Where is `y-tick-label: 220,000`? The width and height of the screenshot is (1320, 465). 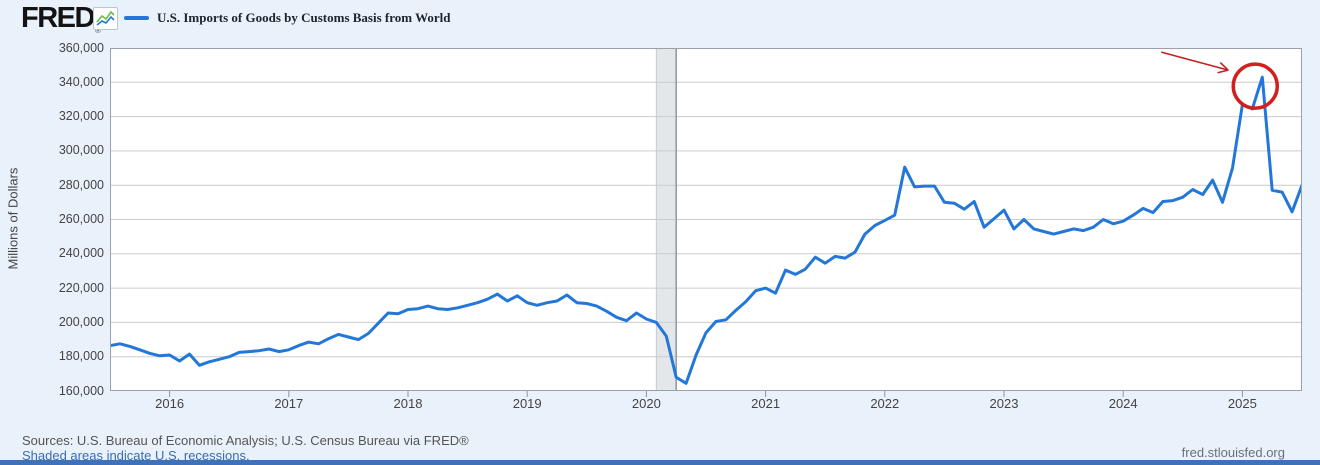 y-tick-label: 220,000 is located at coordinates (81, 287).